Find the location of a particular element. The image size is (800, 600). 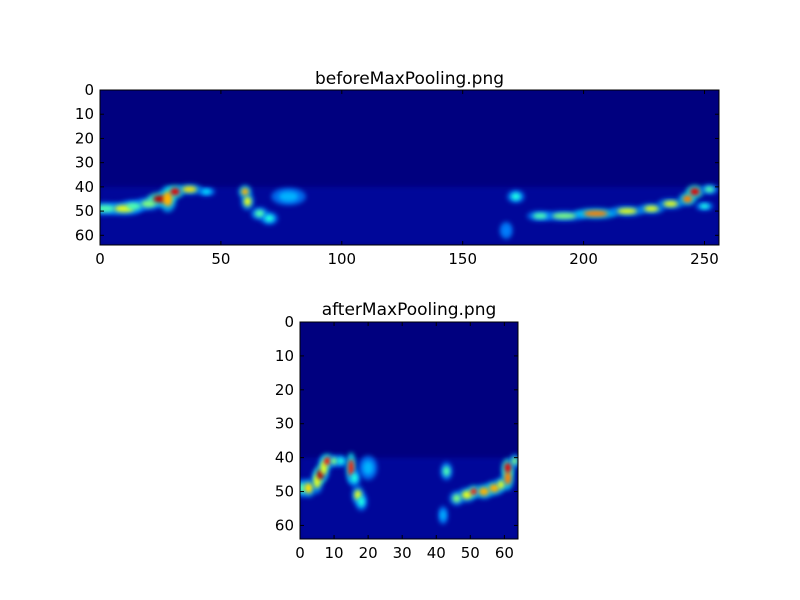

x-tick-label: 40 is located at coordinates (436, 553).